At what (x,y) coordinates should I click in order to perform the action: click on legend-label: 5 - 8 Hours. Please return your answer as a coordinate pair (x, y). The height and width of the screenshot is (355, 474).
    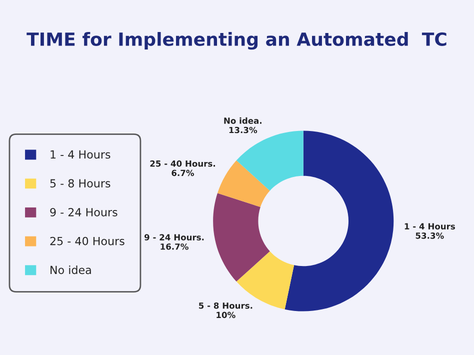
    Looking at the image, I should click on (80, 183).